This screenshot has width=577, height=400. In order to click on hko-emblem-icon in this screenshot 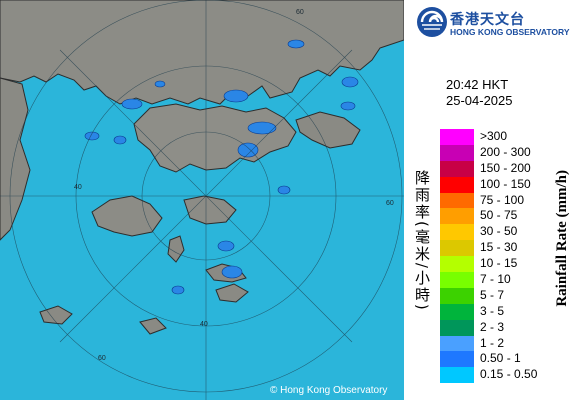, I will do `click(432, 22)`.